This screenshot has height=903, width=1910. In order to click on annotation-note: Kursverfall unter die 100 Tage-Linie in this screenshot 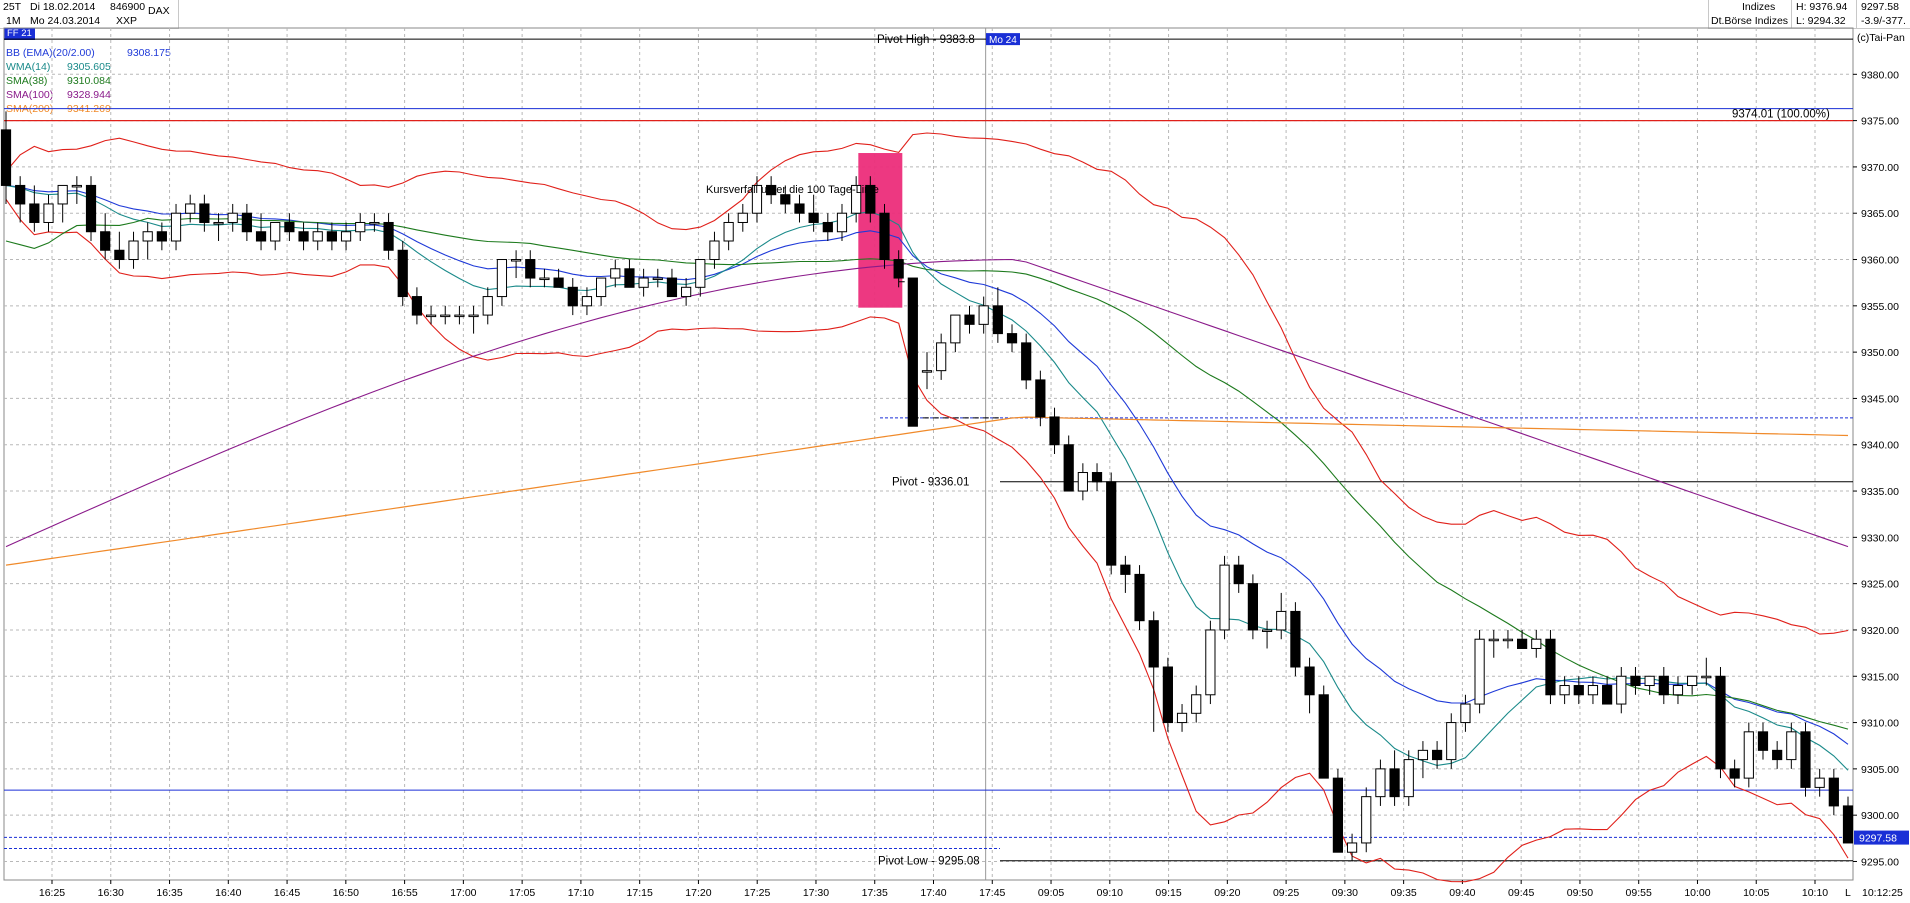, I will do `click(792, 190)`.